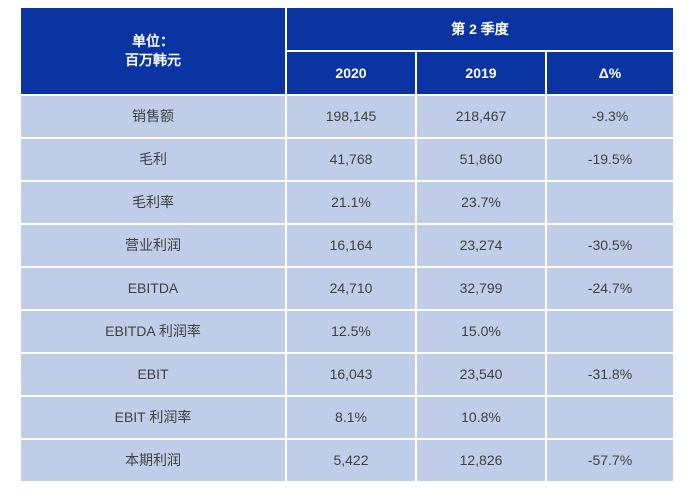  What do you see at coordinates (351, 288) in the screenshot?
I see `cell-2020: 24,710` at bounding box center [351, 288].